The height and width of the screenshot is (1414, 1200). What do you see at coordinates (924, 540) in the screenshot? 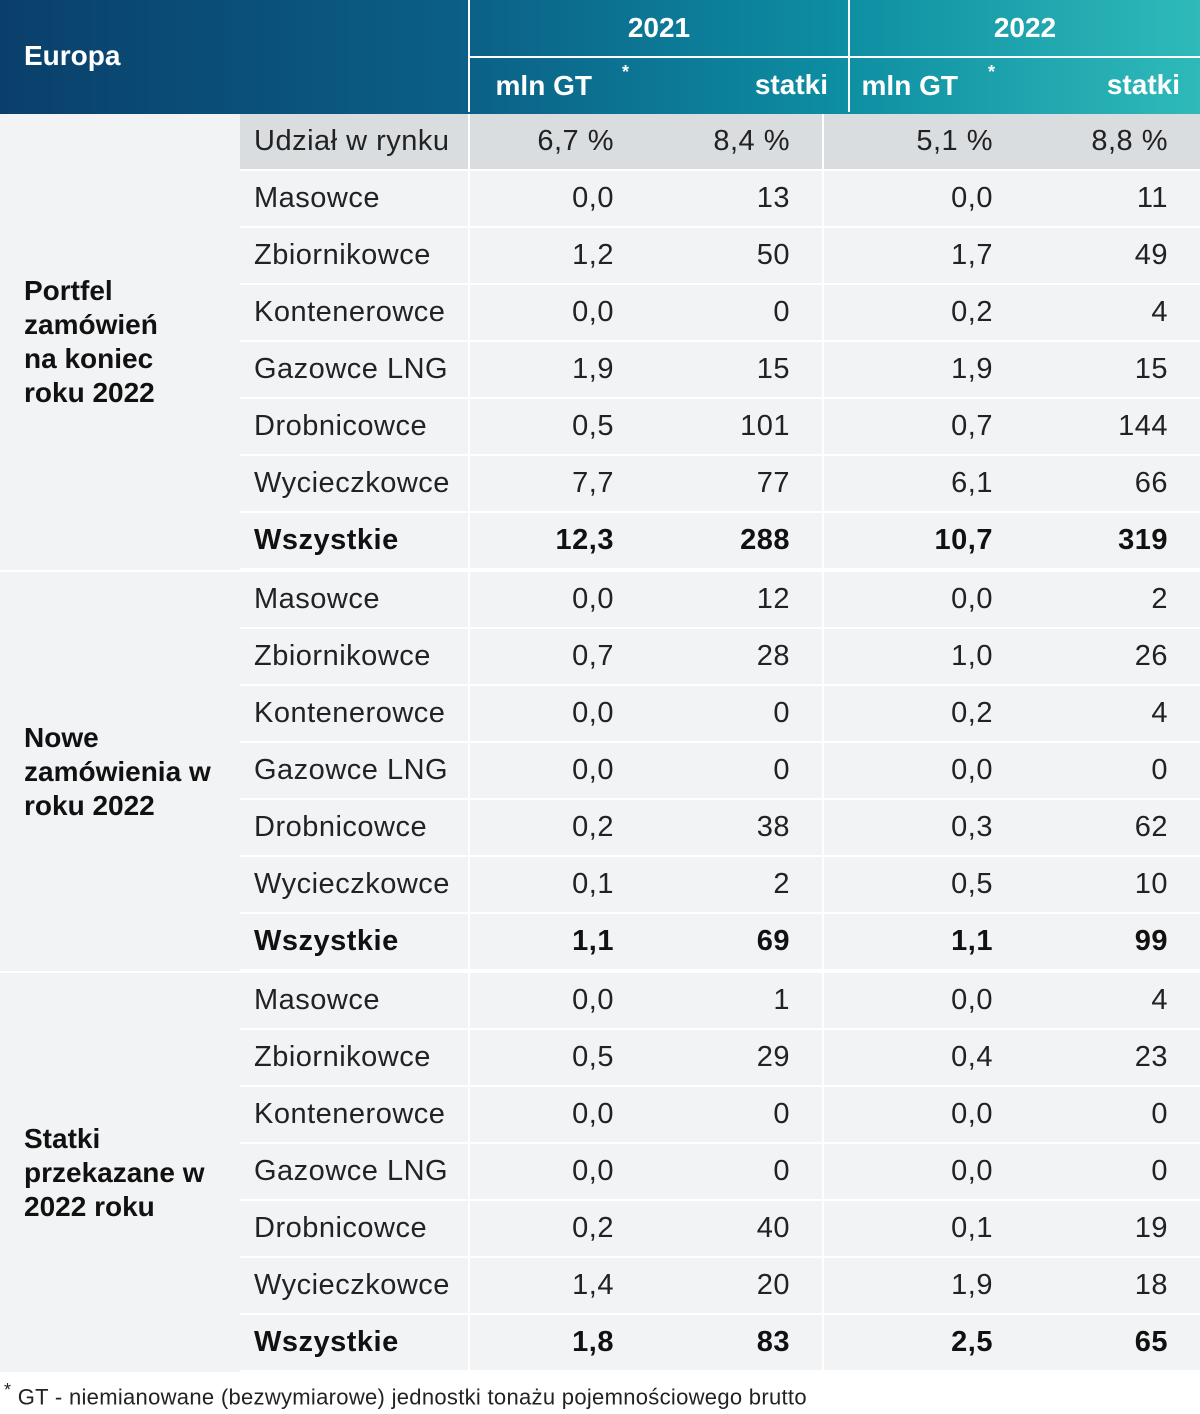
I see `gt-2022-cell: 10,7` at bounding box center [924, 540].